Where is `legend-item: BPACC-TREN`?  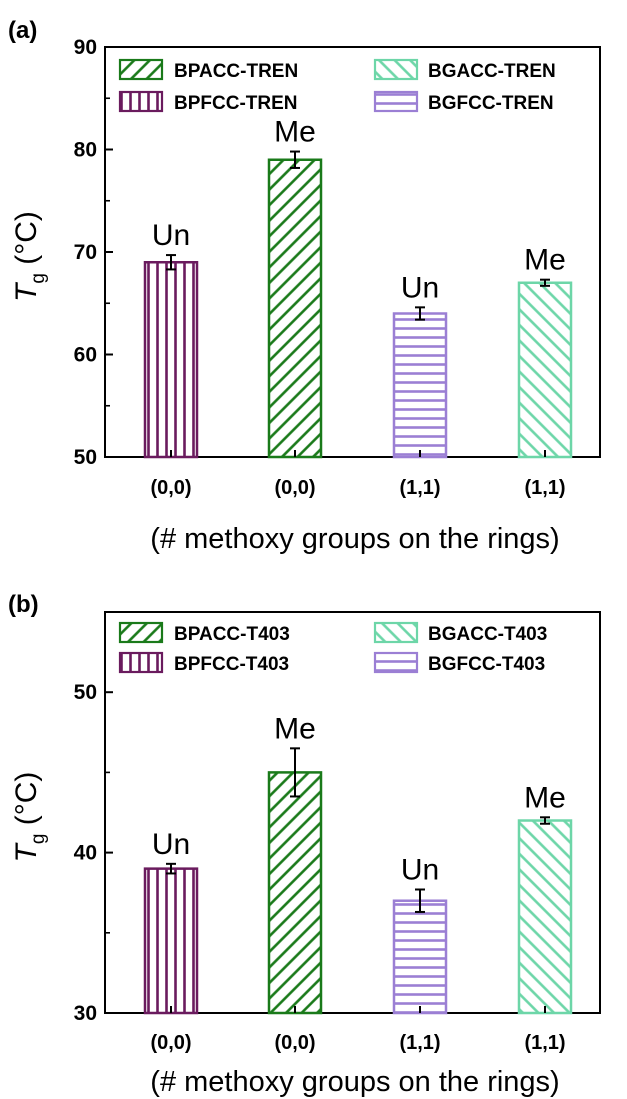
legend-item: BPACC-TREN is located at coordinates (208, 70).